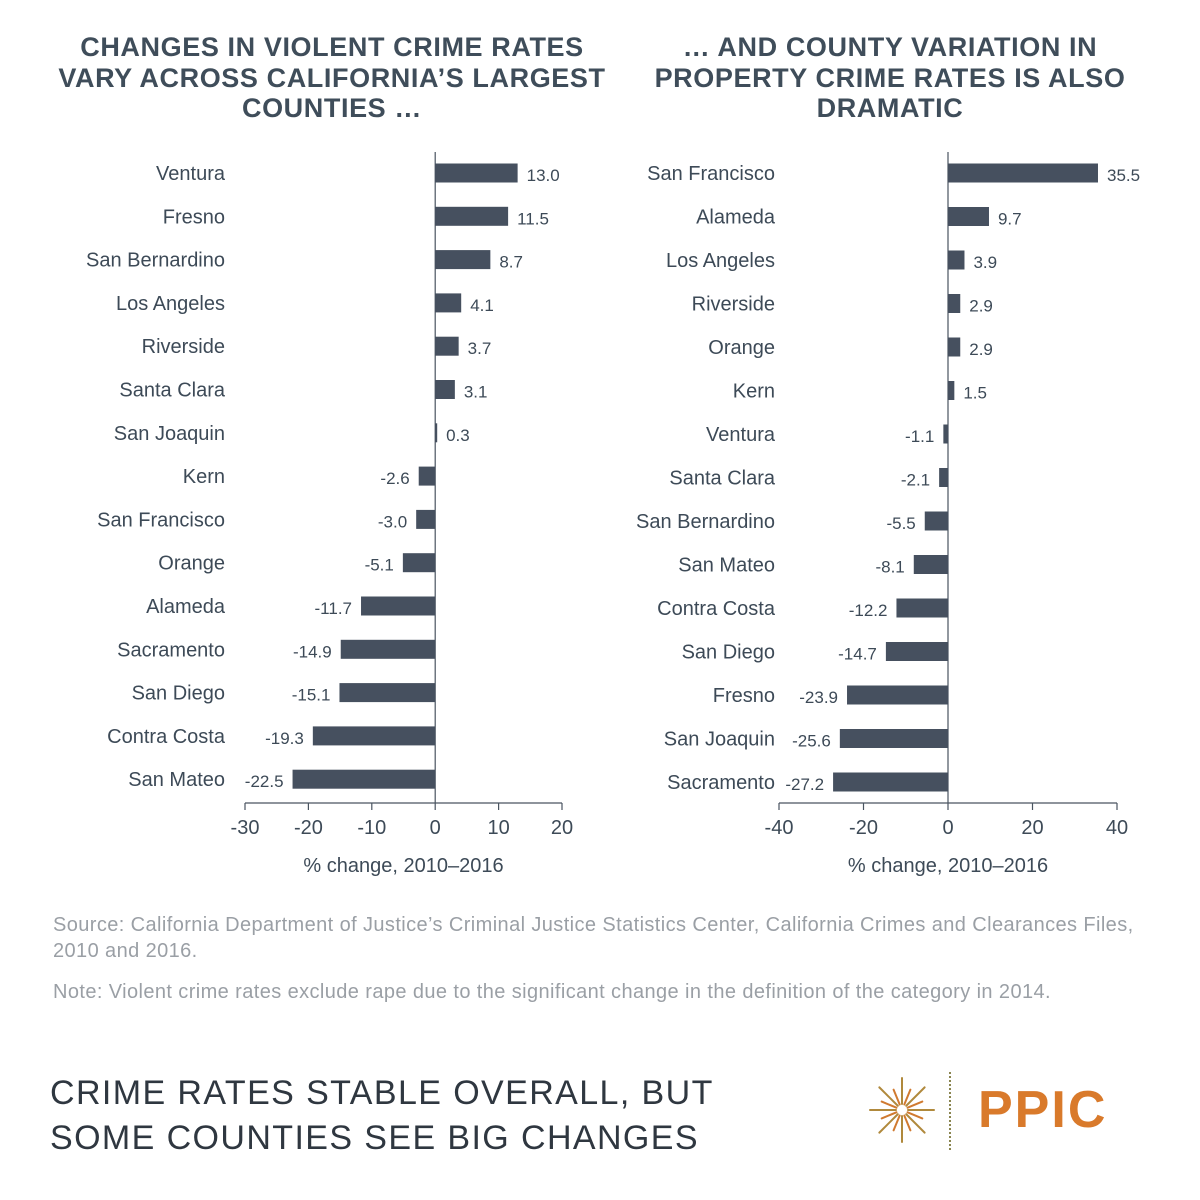 The image size is (1200, 1200). Describe the element at coordinates (975, 393) in the screenshot. I see `data-label: 1.5` at that location.